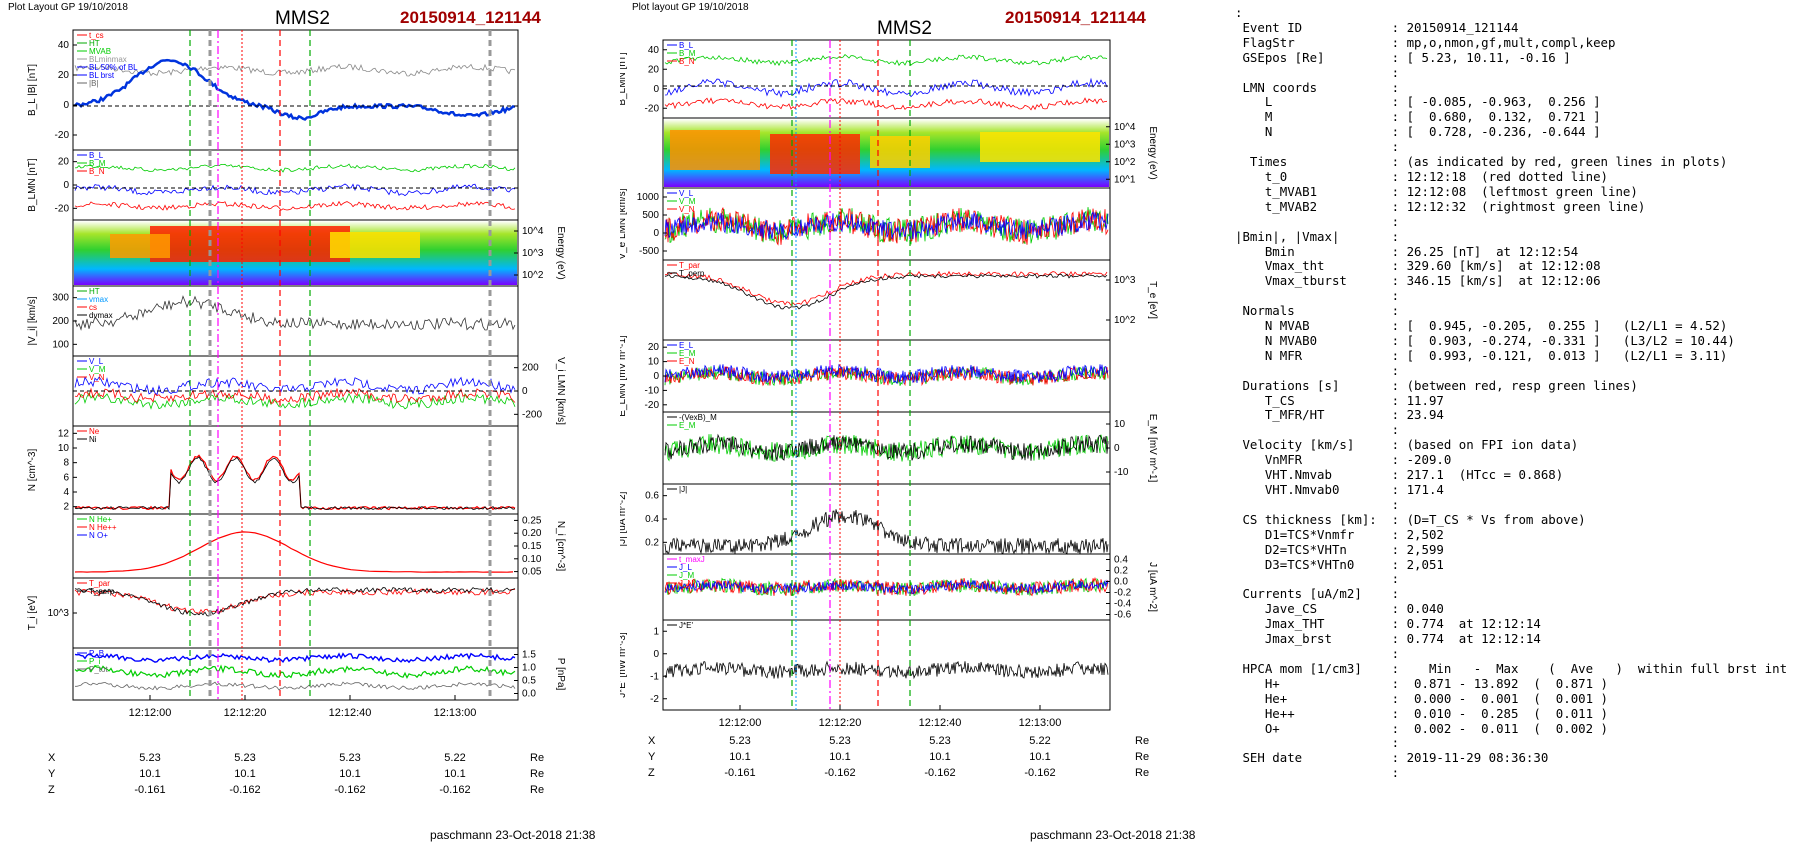  What do you see at coordinates (533, 253) in the screenshot?
I see `tick-label: 10^3` at bounding box center [533, 253].